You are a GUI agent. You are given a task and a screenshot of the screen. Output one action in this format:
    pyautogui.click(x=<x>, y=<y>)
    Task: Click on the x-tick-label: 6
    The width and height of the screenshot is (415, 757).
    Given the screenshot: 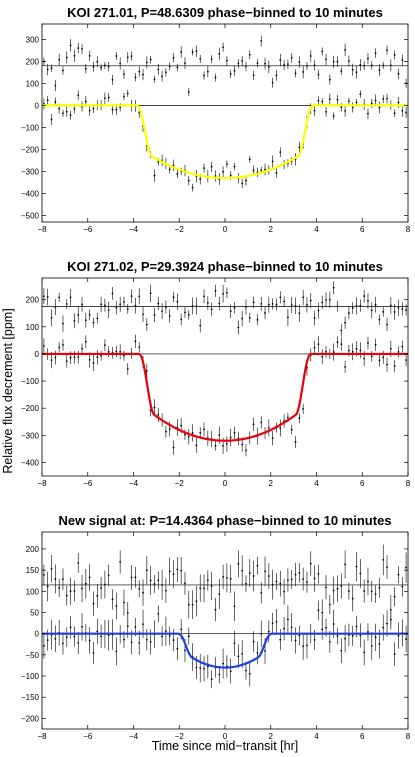 What is the action you would take?
    pyautogui.click(x=362, y=483)
    